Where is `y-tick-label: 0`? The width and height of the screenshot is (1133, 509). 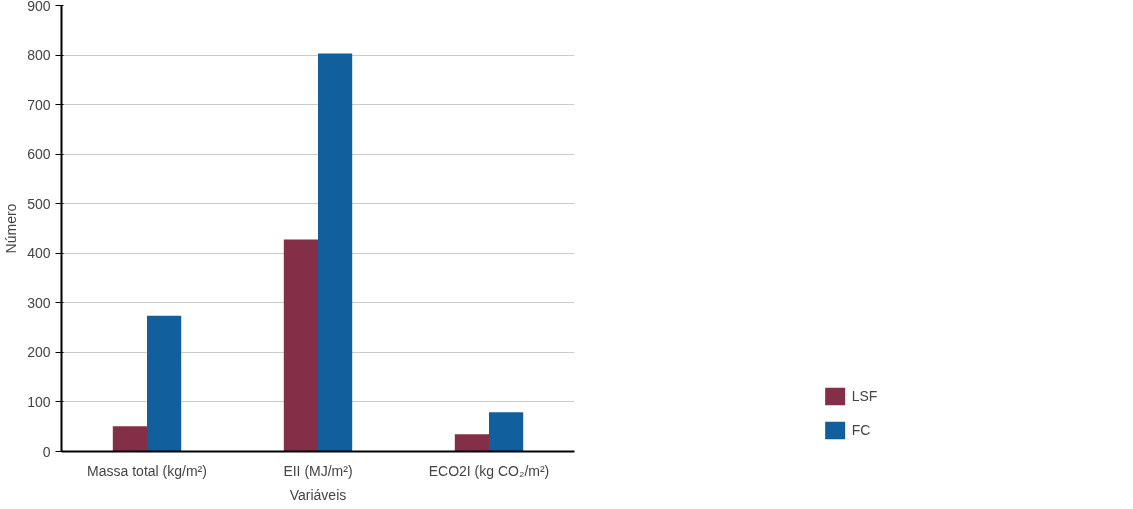
y-tick-label: 0 is located at coordinates (46, 451).